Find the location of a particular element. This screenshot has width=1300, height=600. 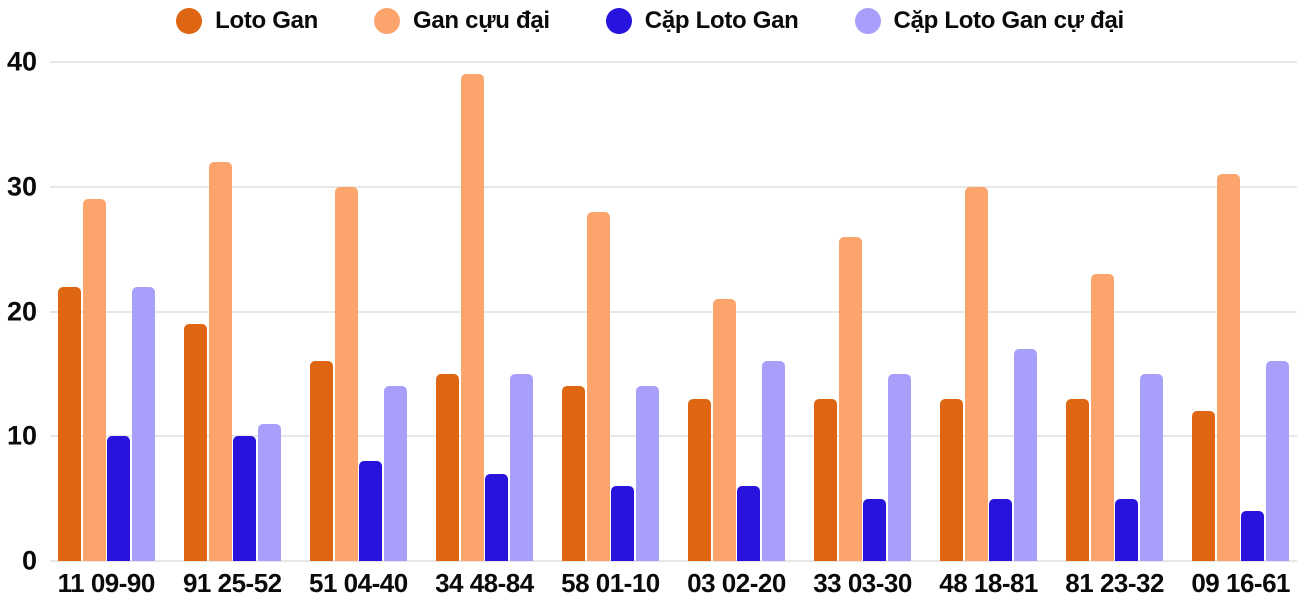

y-axis-label: 10 is located at coordinates (21, 435).